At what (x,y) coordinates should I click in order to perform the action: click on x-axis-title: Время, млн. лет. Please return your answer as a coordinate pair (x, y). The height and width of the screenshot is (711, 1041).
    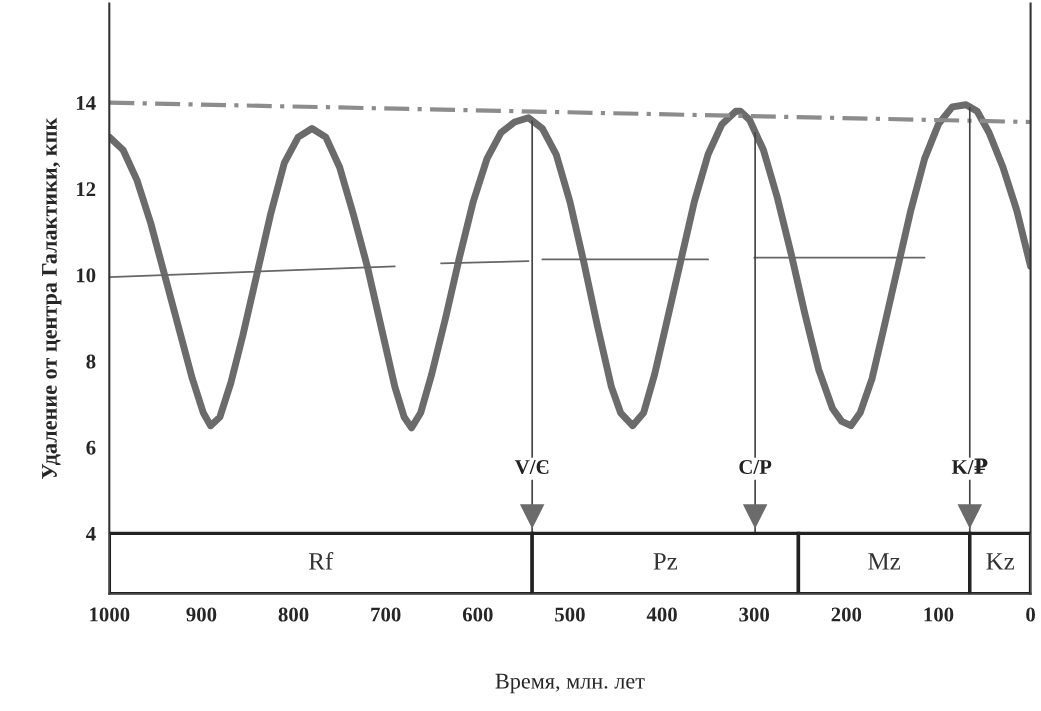
    Looking at the image, I should click on (570, 683).